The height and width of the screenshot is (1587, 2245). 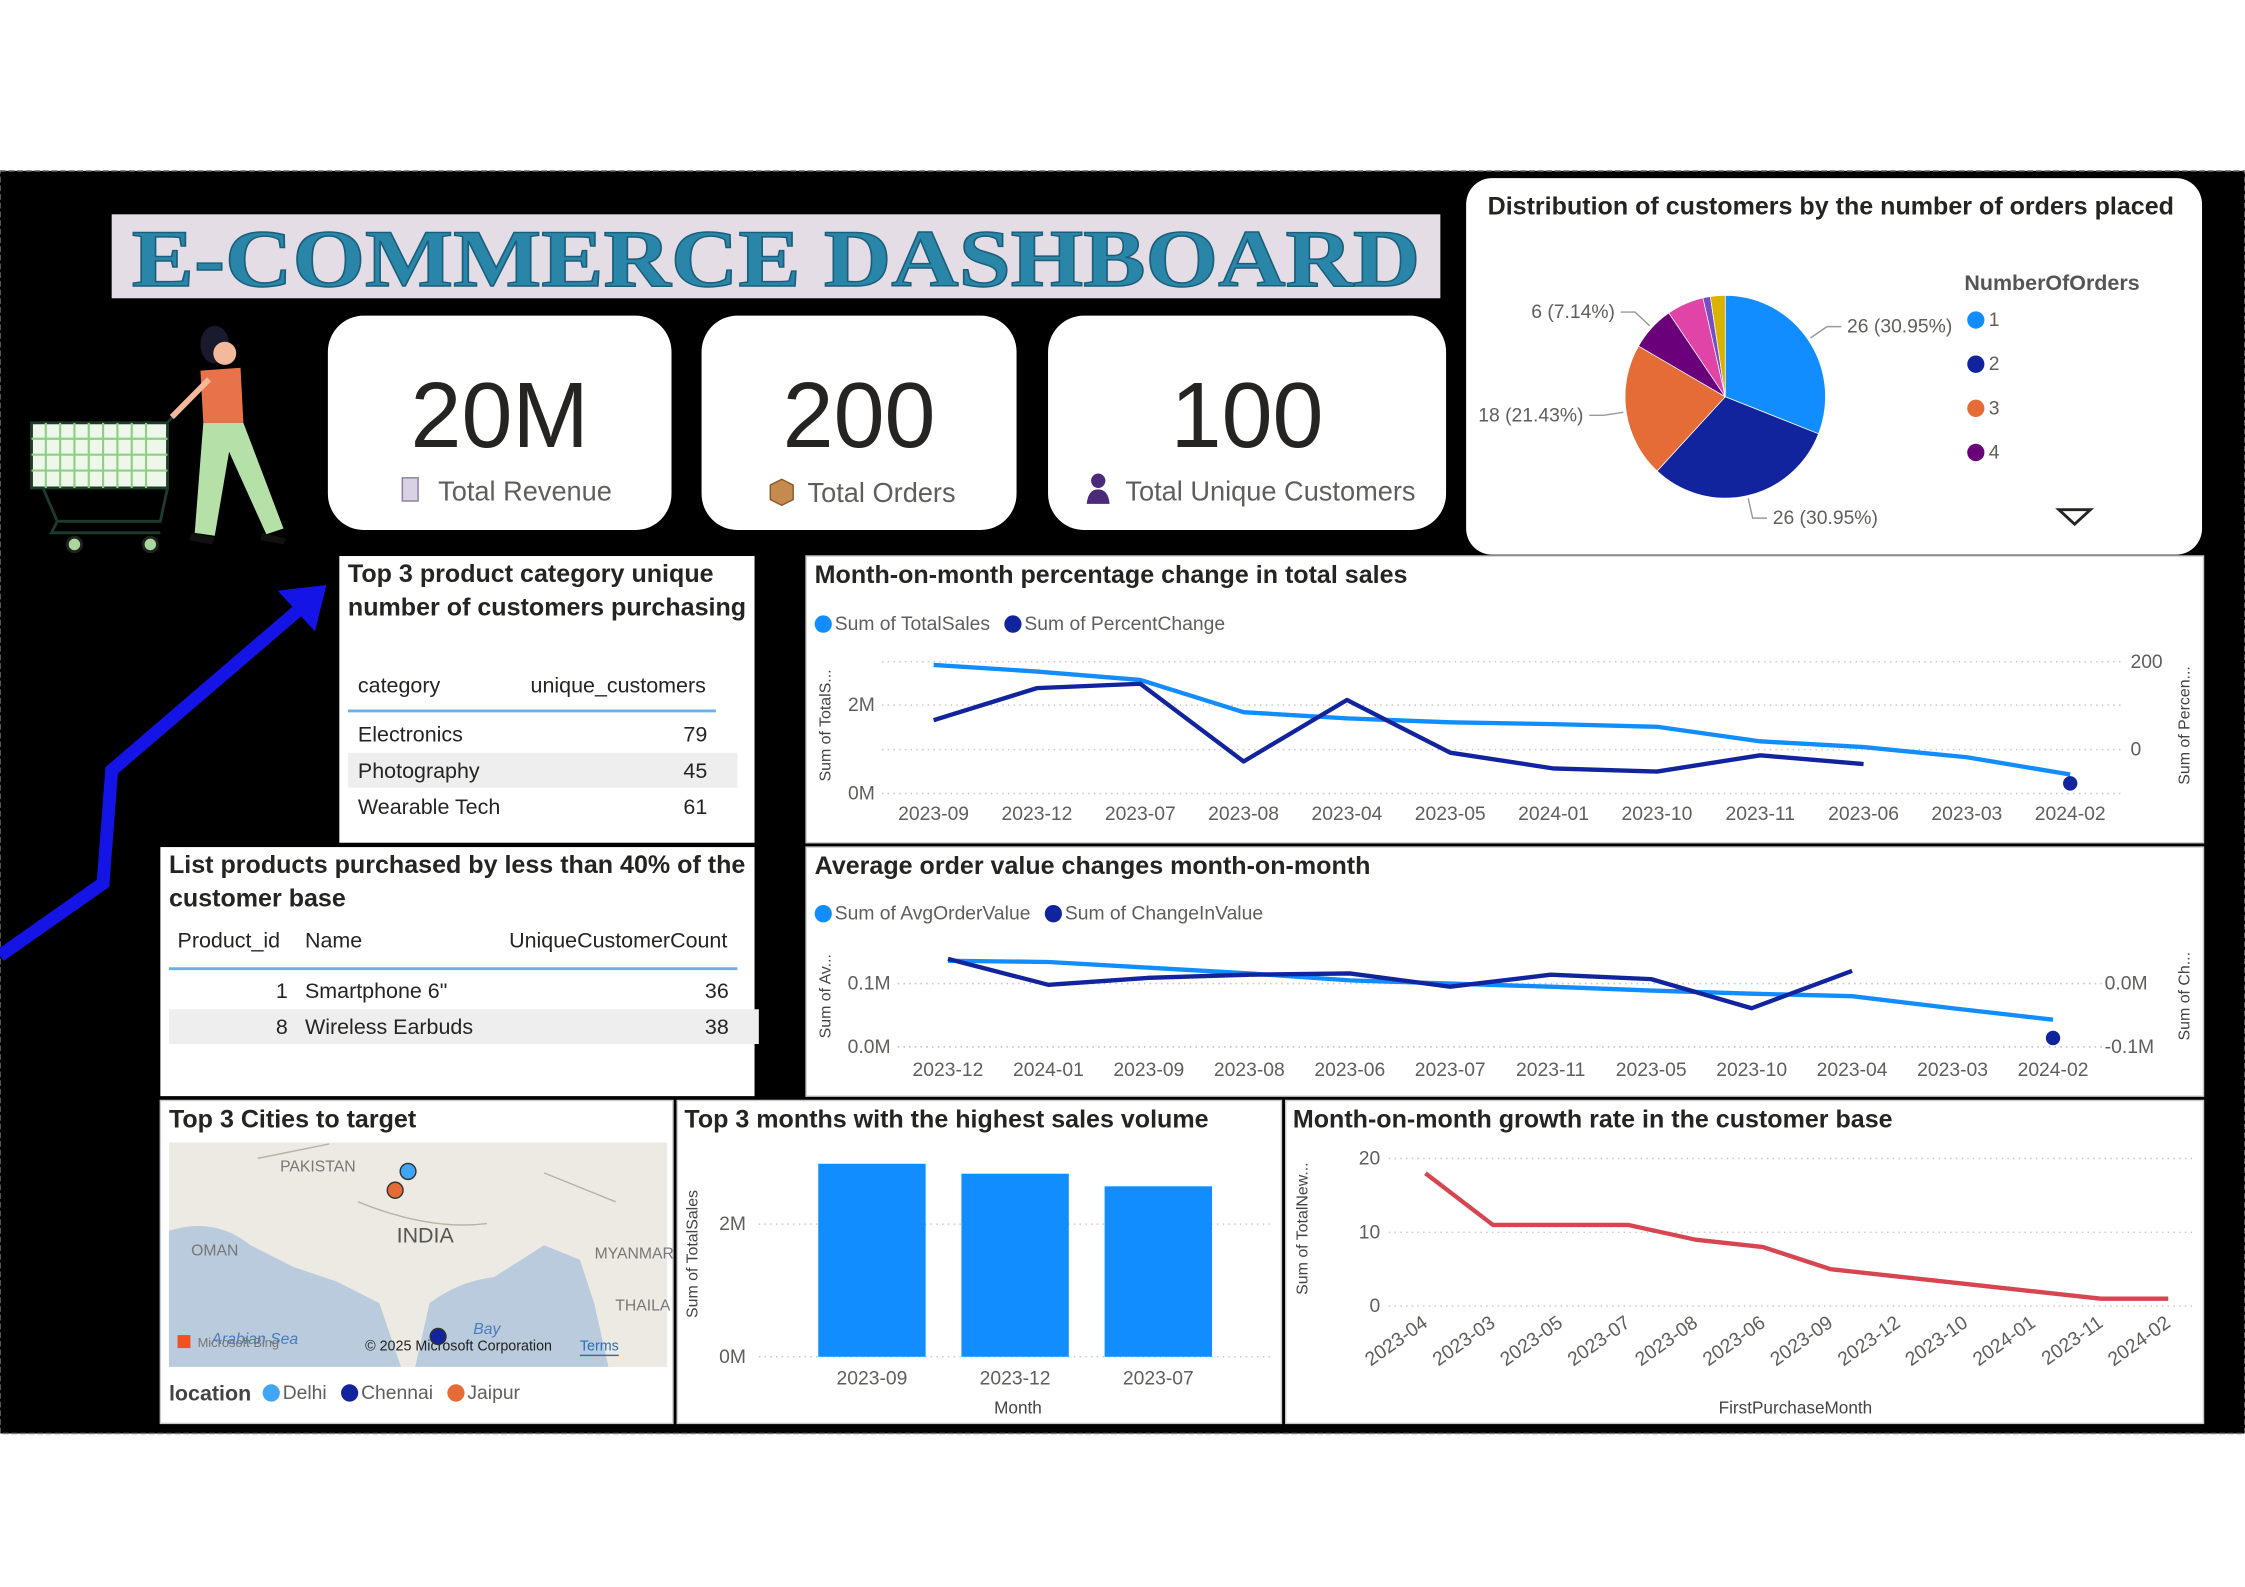 What do you see at coordinates (429, 806) in the screenshot?
I see `table-cell: Wearable Tech` at bounding box center [429, 806].